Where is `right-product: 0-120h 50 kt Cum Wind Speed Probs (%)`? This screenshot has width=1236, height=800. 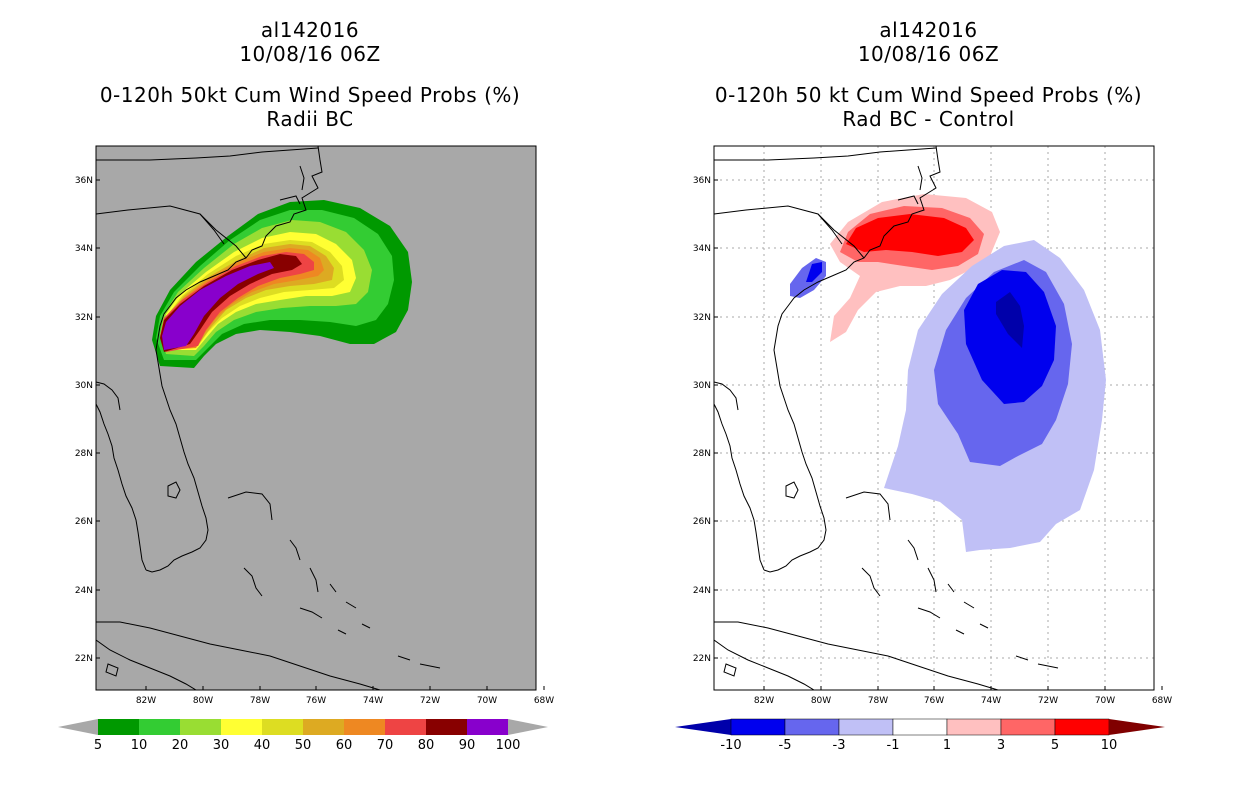
right-product: 0-120h 50 kt Cum Wind Speed Probs (%) is located at coordinates (928, 95).